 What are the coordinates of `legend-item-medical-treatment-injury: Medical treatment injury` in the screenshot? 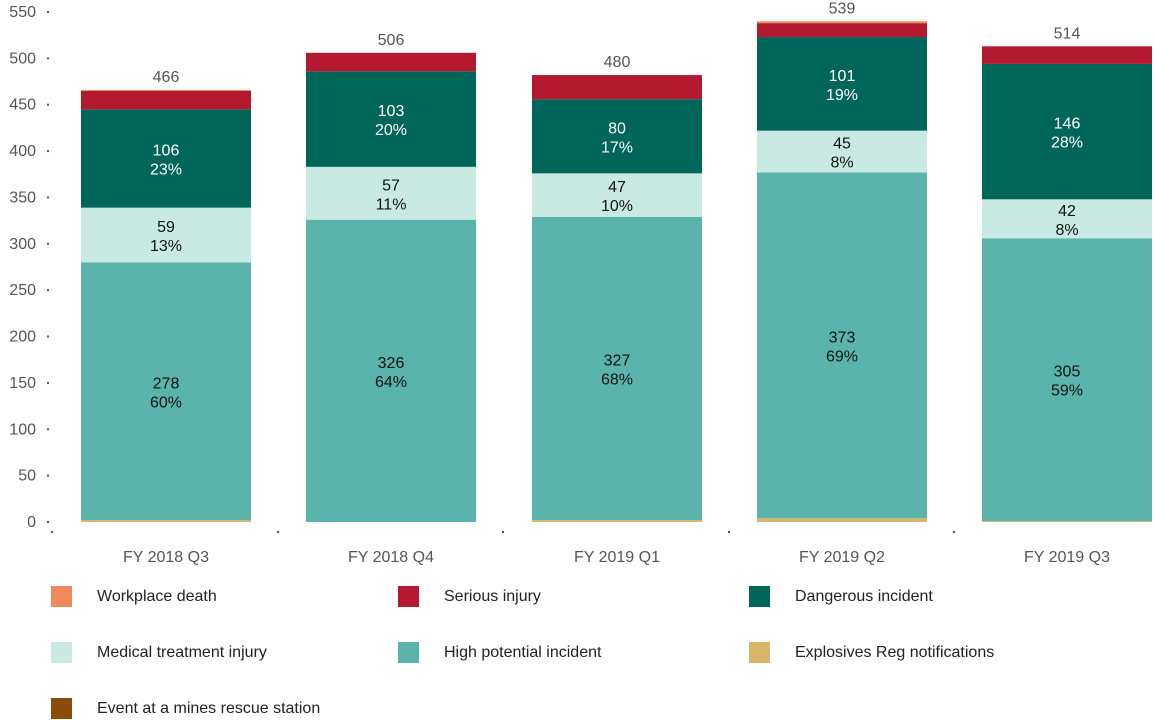 It's located at (159, 652).